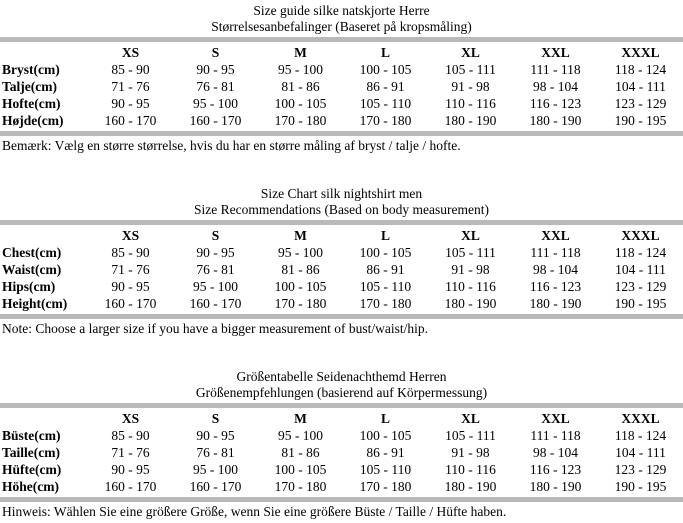  What do you see at coordinates (470, 69) in the screenshot?
I see `size-range-cell: 105 - 111` at bounding box center [470, 69].